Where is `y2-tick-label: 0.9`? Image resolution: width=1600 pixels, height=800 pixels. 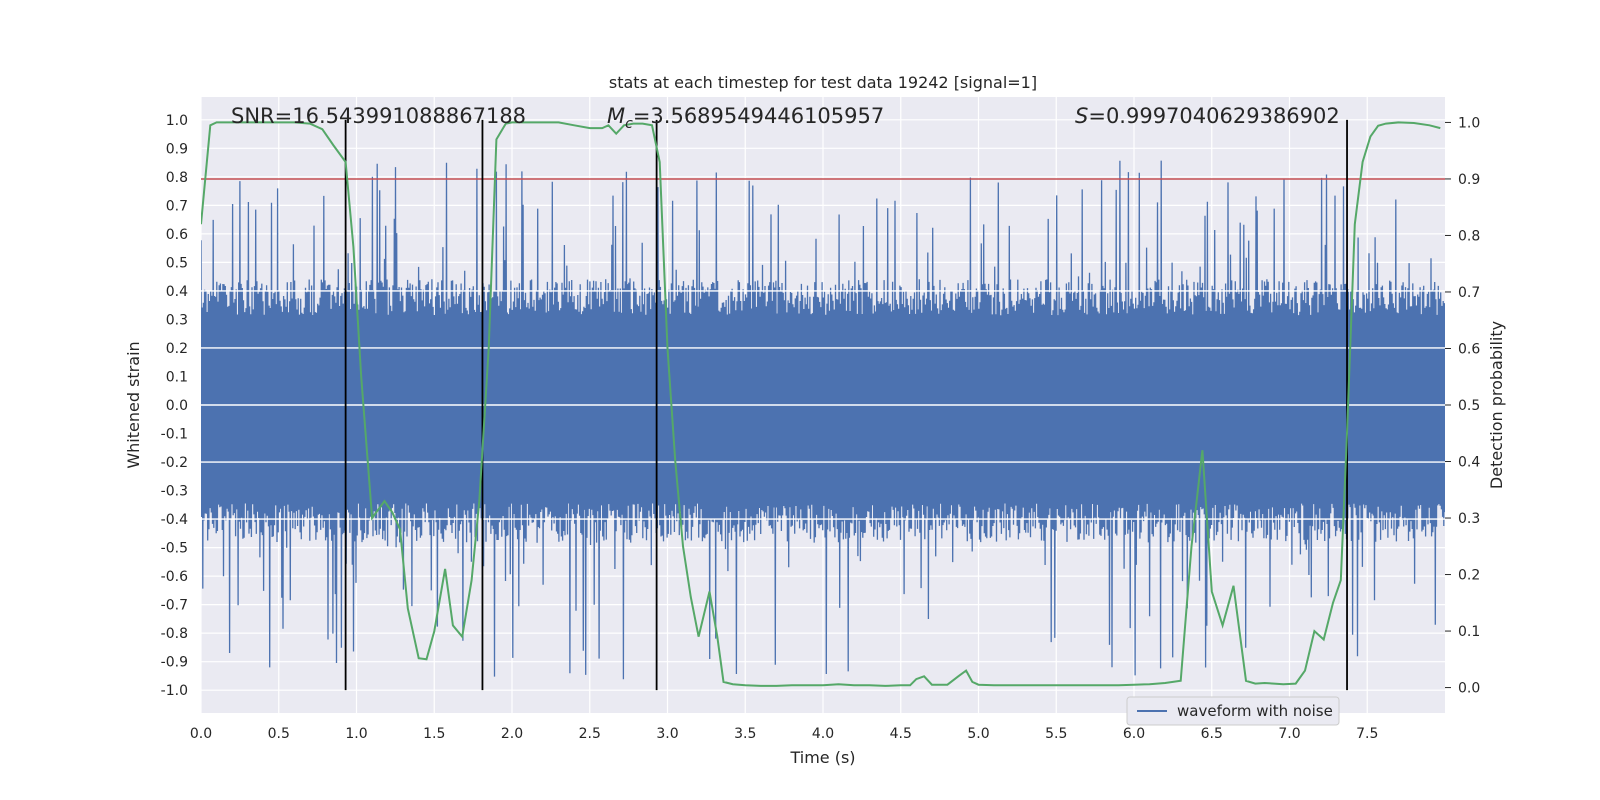
y2-tick-label: 0.9 is located at coordinates (1469, 180).